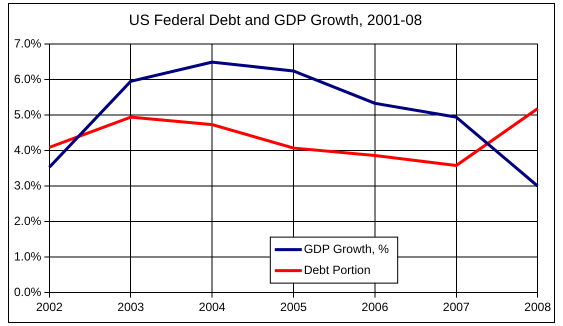  What do you see at coordinates (337, 269) in the screenshot?
I see `legend-label: Debt Portion` at bounding box center [337, 269].